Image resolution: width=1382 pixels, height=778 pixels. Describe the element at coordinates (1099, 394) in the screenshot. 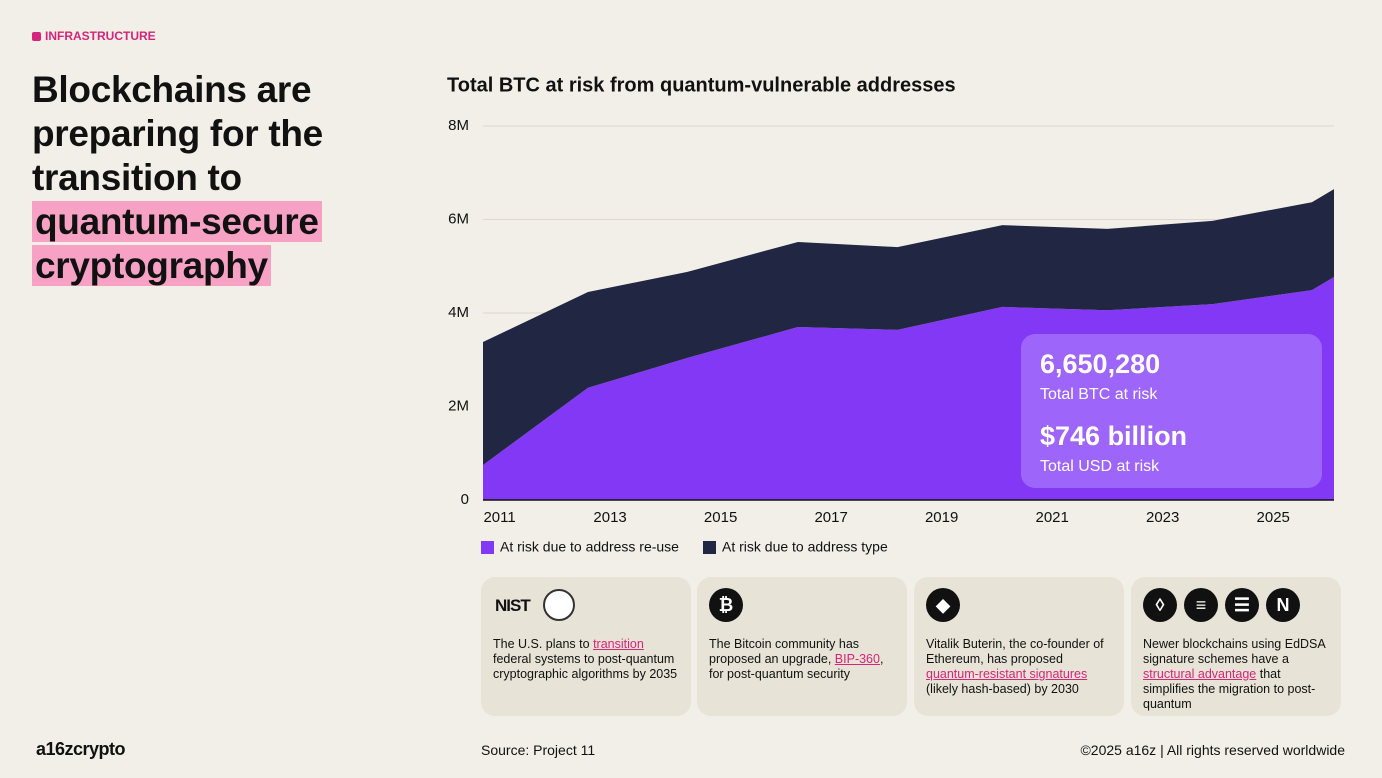

I see `callout-label: Total BTC at risk` at that location.